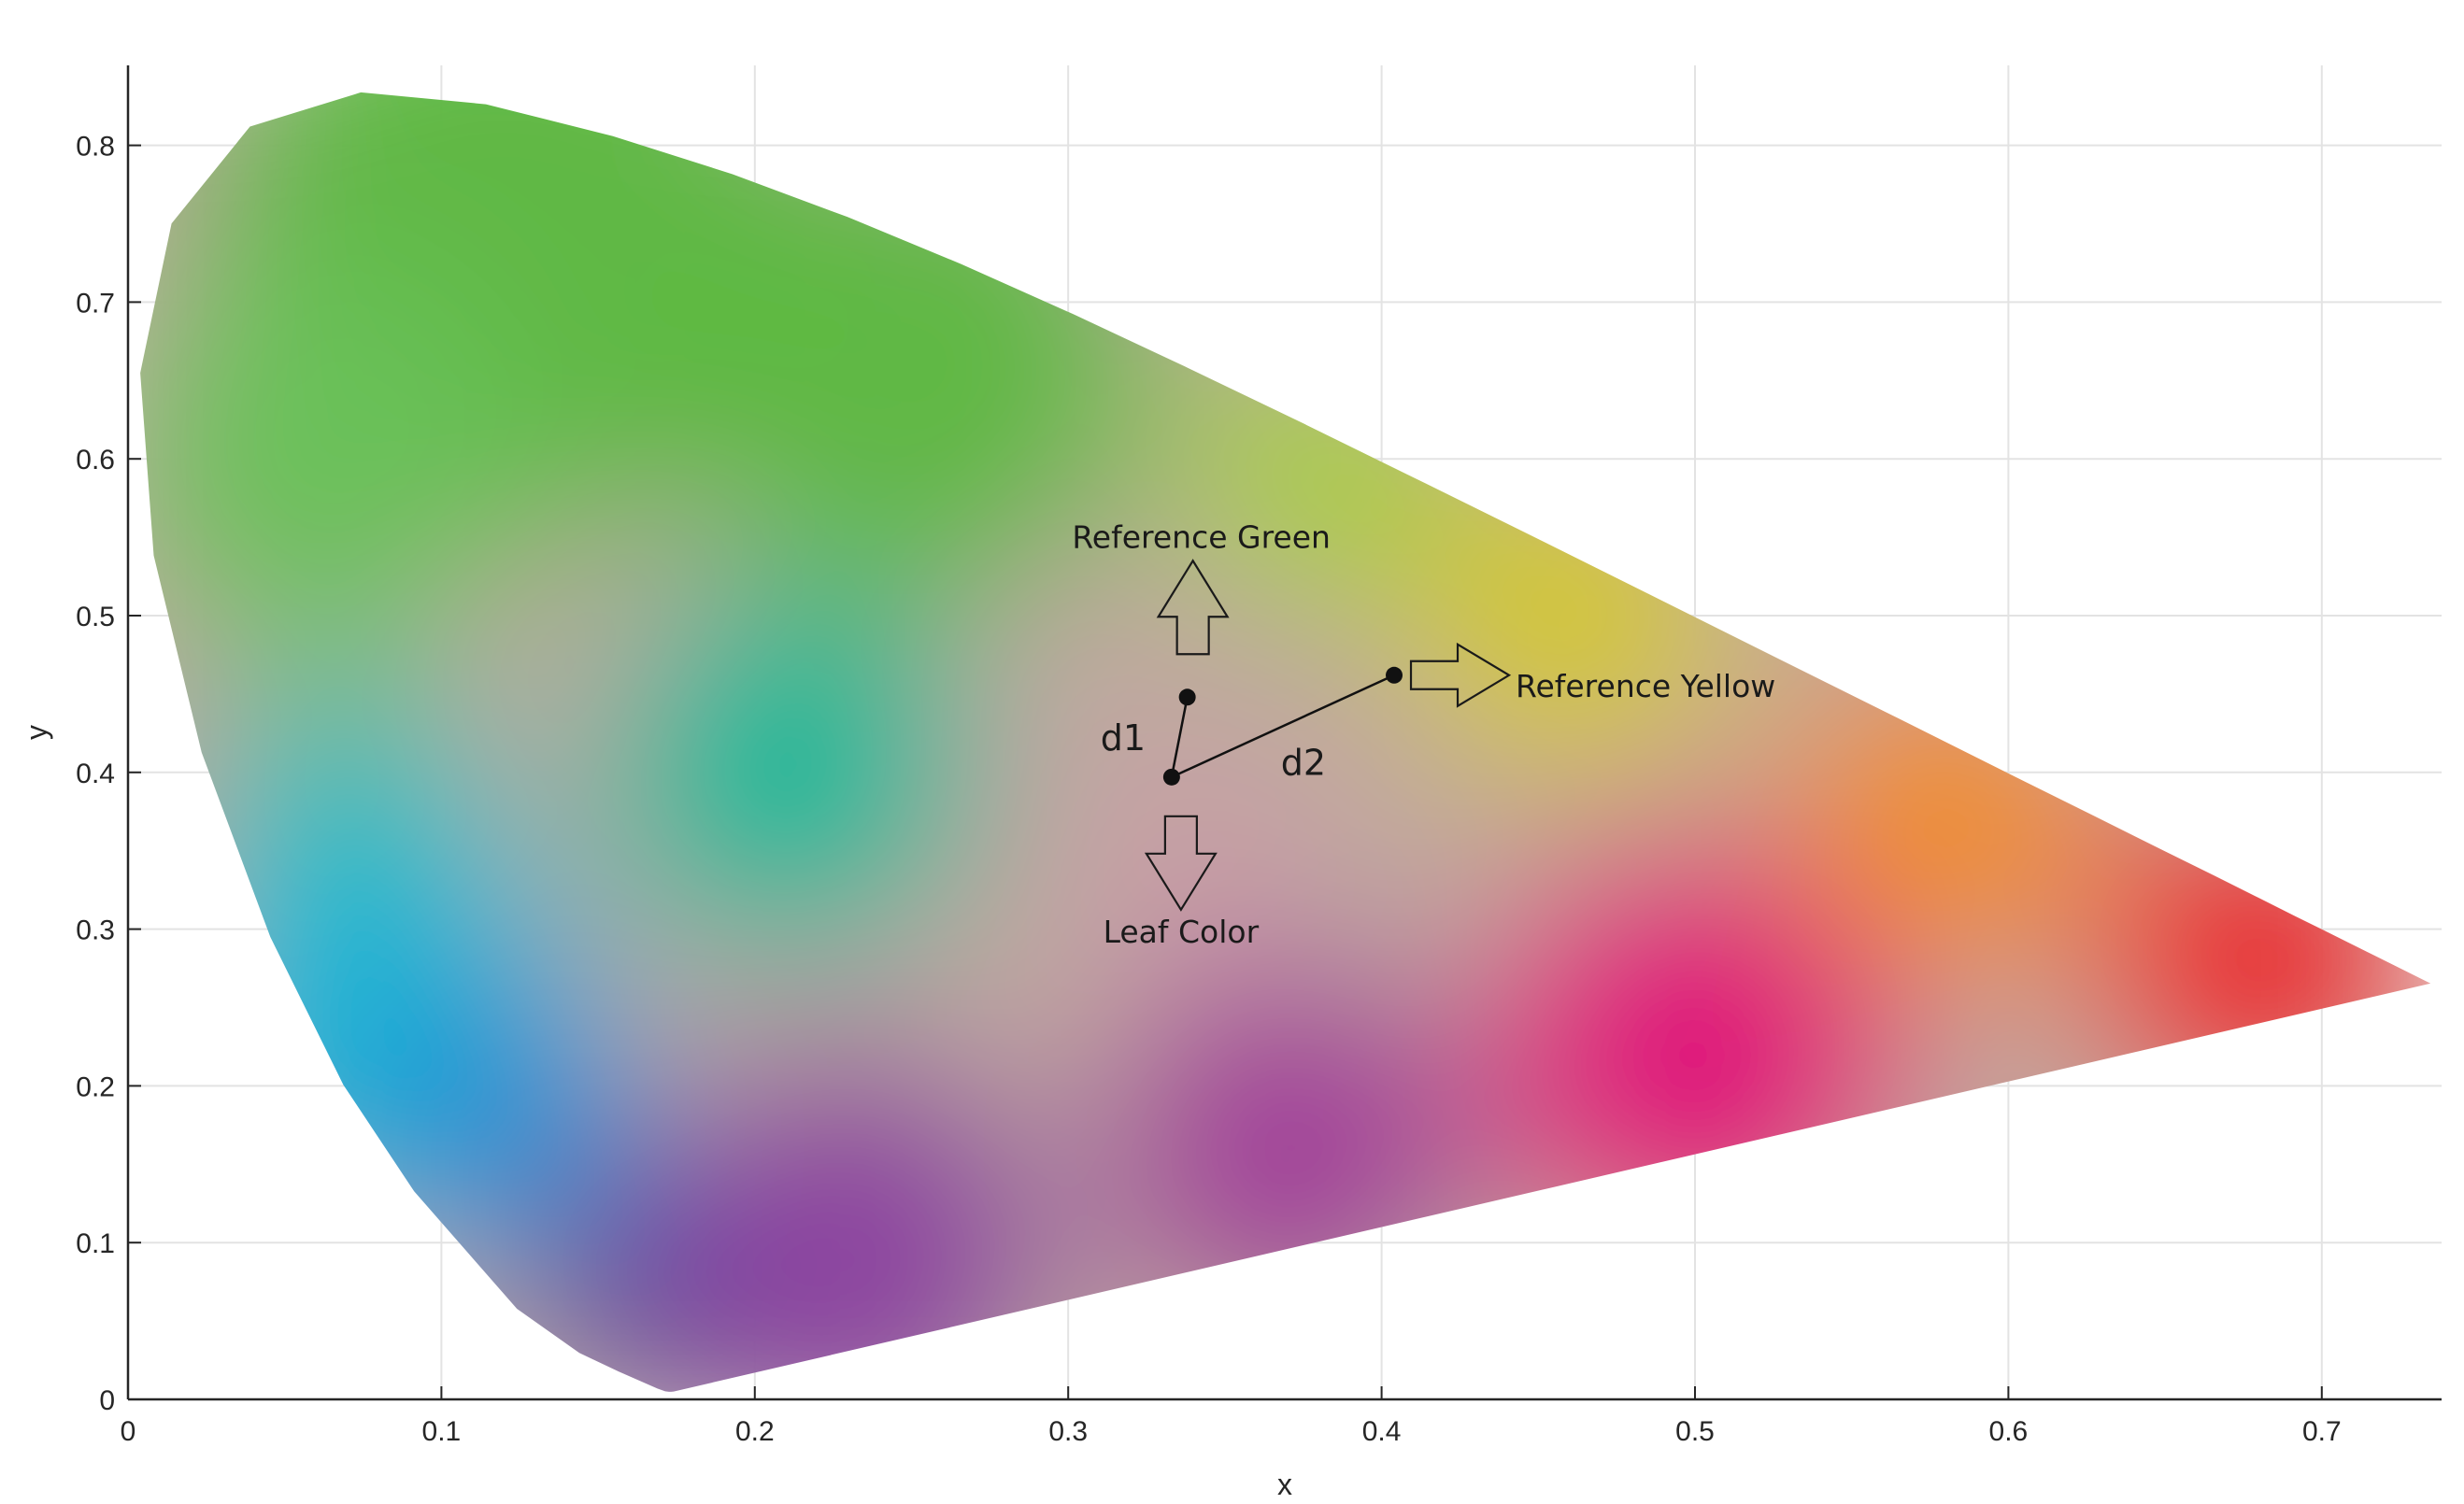  I want to click on x-tick-label: 0.6, so click(2009, 1431).